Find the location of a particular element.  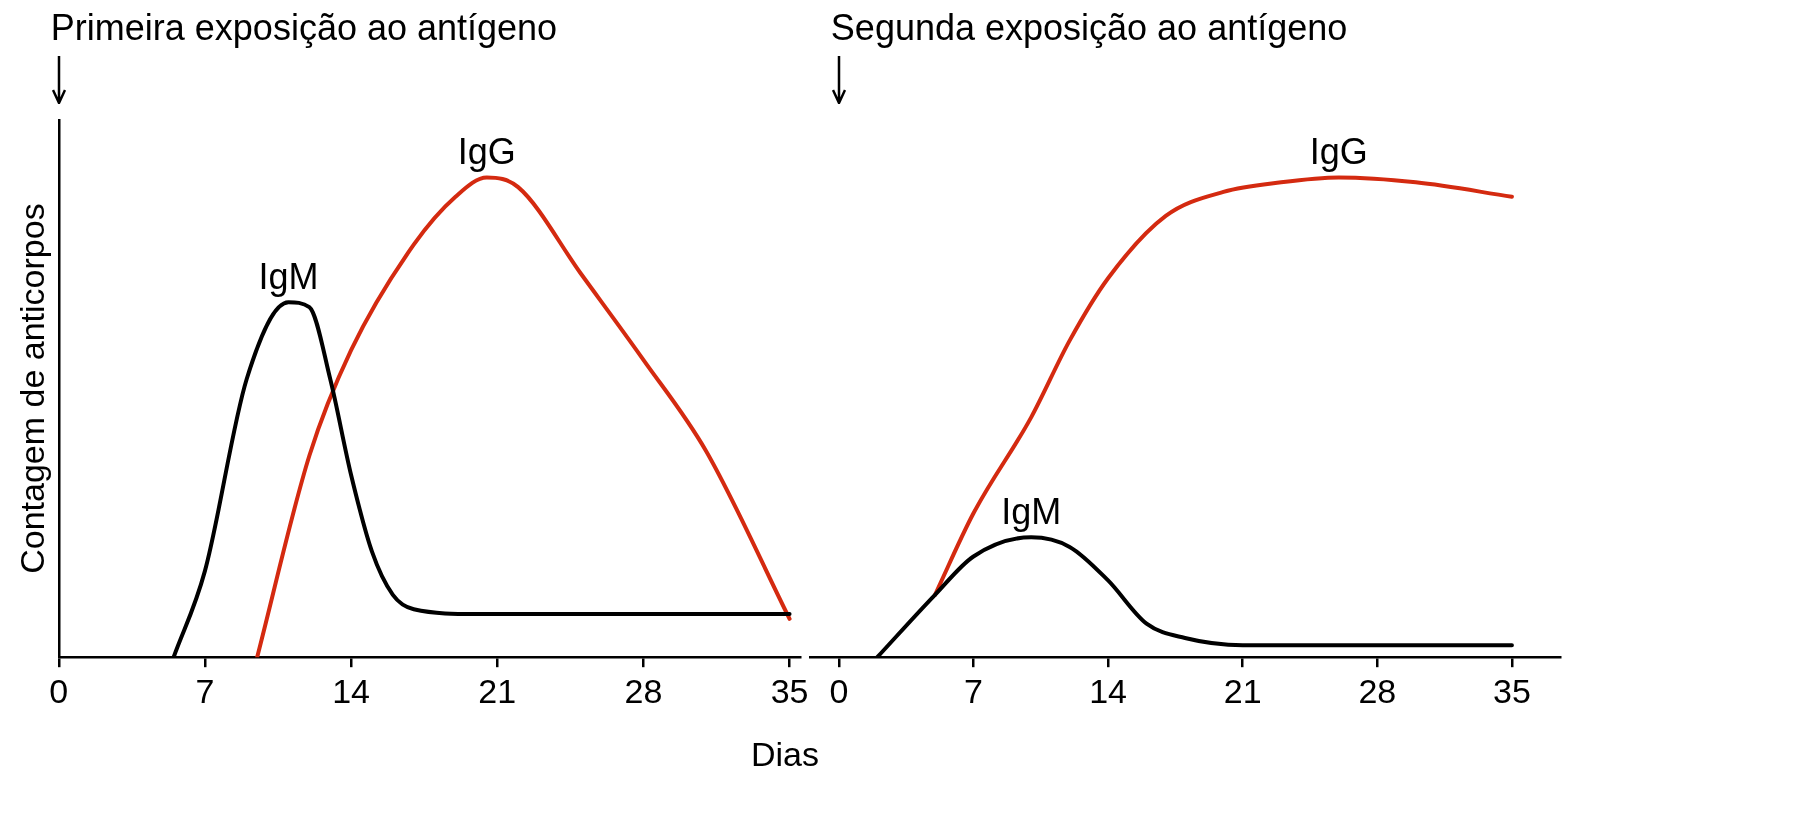

text: Segunda exposição ao antígeno is located at coordinates (1089, 27).